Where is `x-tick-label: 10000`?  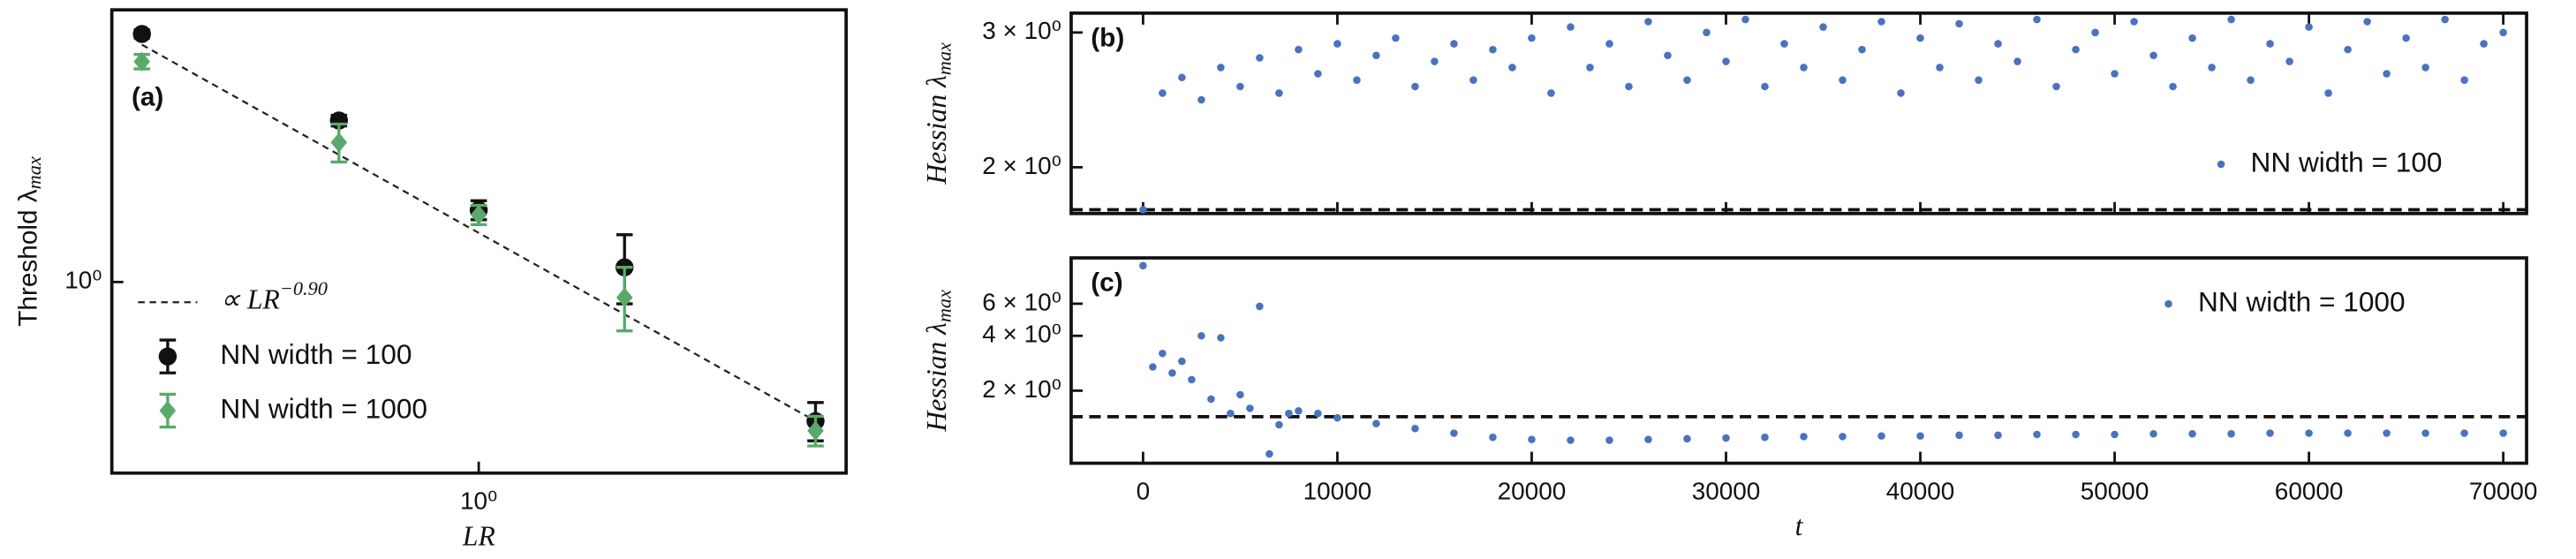
x-tick-label: 10000 is located at coordinates (1337, 491).